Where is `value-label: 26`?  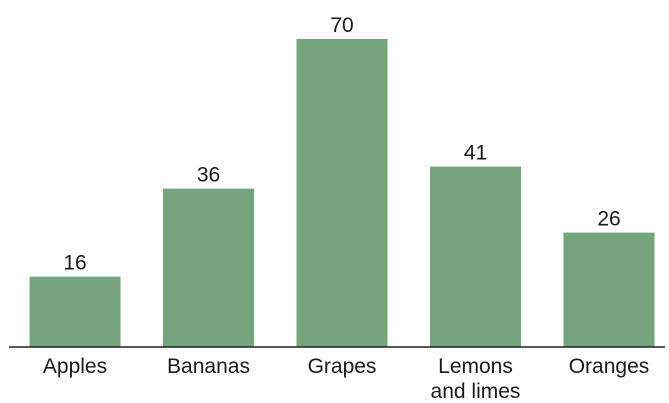 value-label: 26 is located at coordinates (608, 219).